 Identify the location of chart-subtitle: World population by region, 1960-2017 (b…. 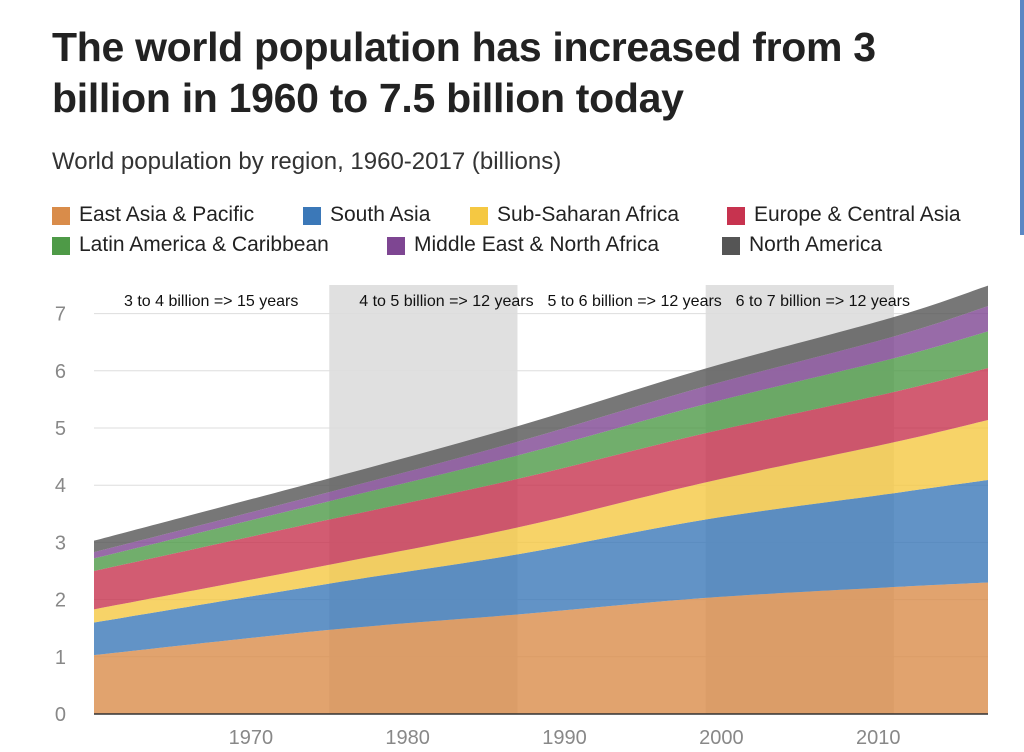
(307, 161).